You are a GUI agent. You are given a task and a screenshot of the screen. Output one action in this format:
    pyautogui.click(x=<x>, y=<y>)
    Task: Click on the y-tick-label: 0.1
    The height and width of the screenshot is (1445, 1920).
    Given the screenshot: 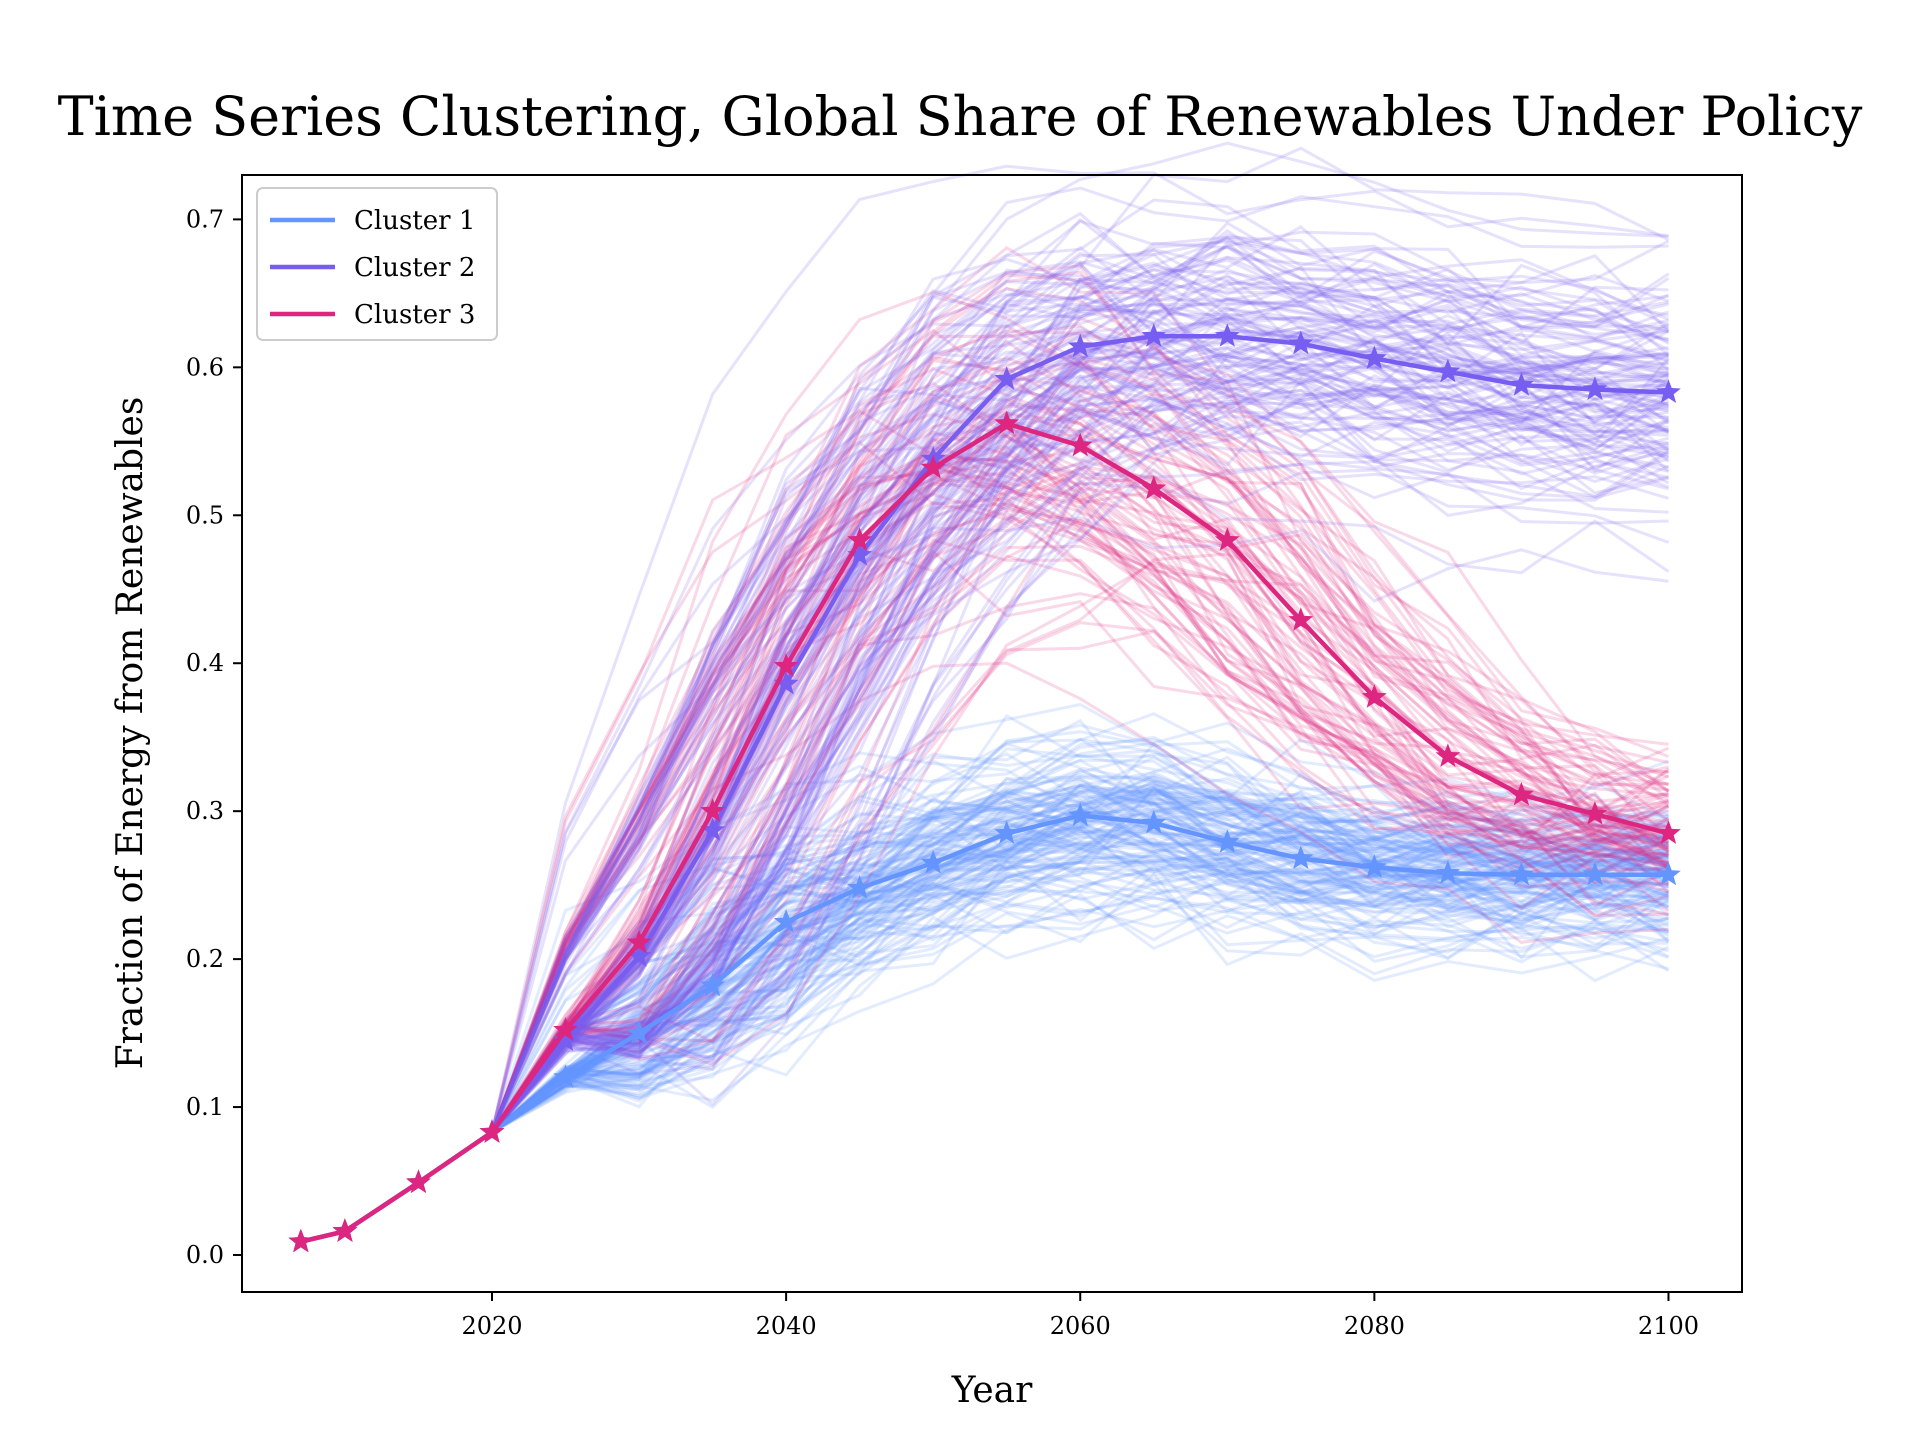 What is the action you would take?
    pyautogui.click(x=205, y=1107)
    